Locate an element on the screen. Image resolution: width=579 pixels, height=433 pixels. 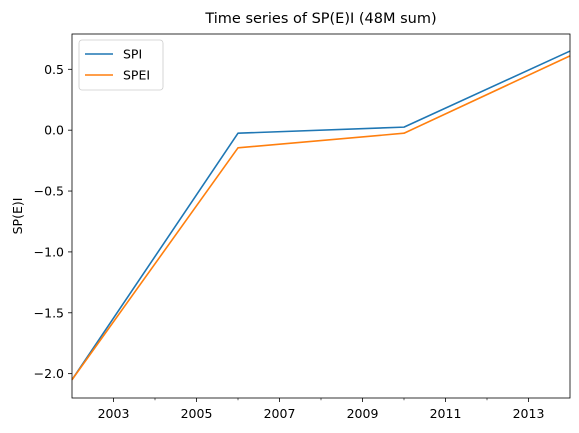
y-tick-label: 0.5 is located at coordinates (54, 69).